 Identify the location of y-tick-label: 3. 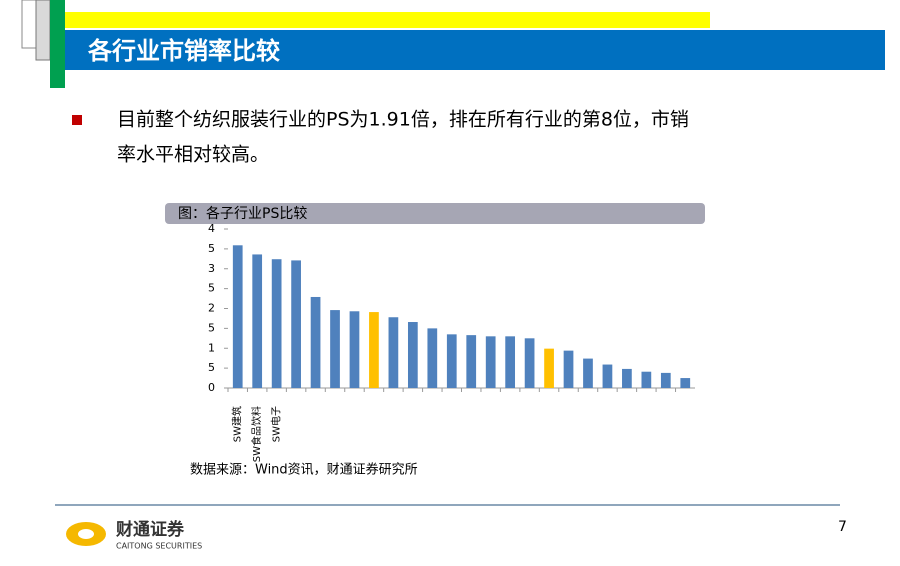
(211, 268).